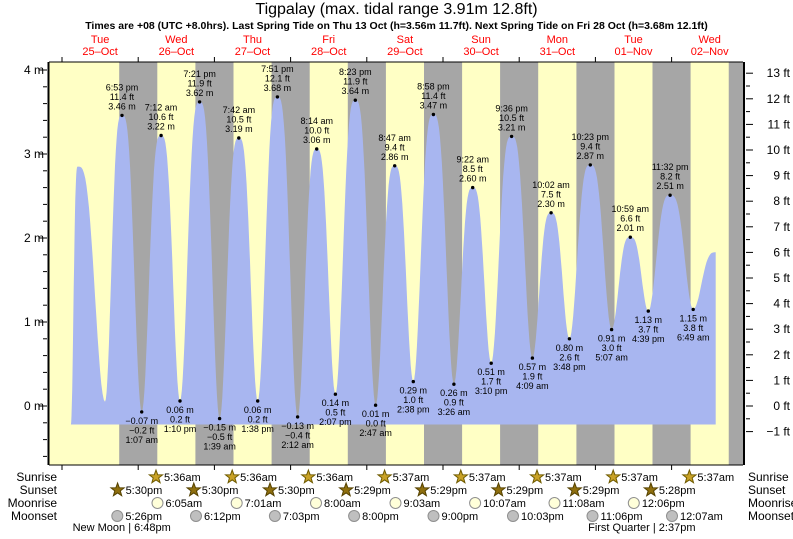 This screenshot has height=539, width=793. Describe the element at coordinates (122, 87) in the screenshot. I see `high-tide-annotation-line: 6:53 pm` at that location.